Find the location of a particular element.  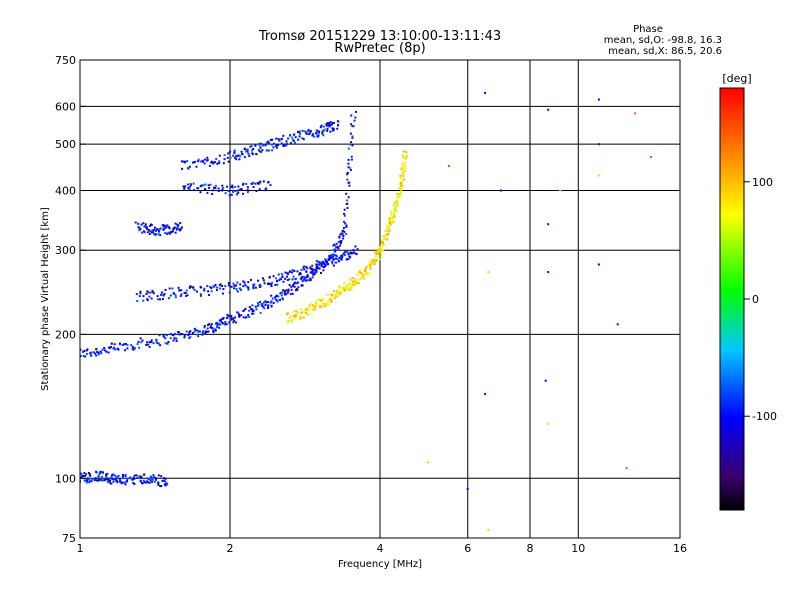

colorbar-ticks: 100 0 -100 is located at coordinates (760, 299).